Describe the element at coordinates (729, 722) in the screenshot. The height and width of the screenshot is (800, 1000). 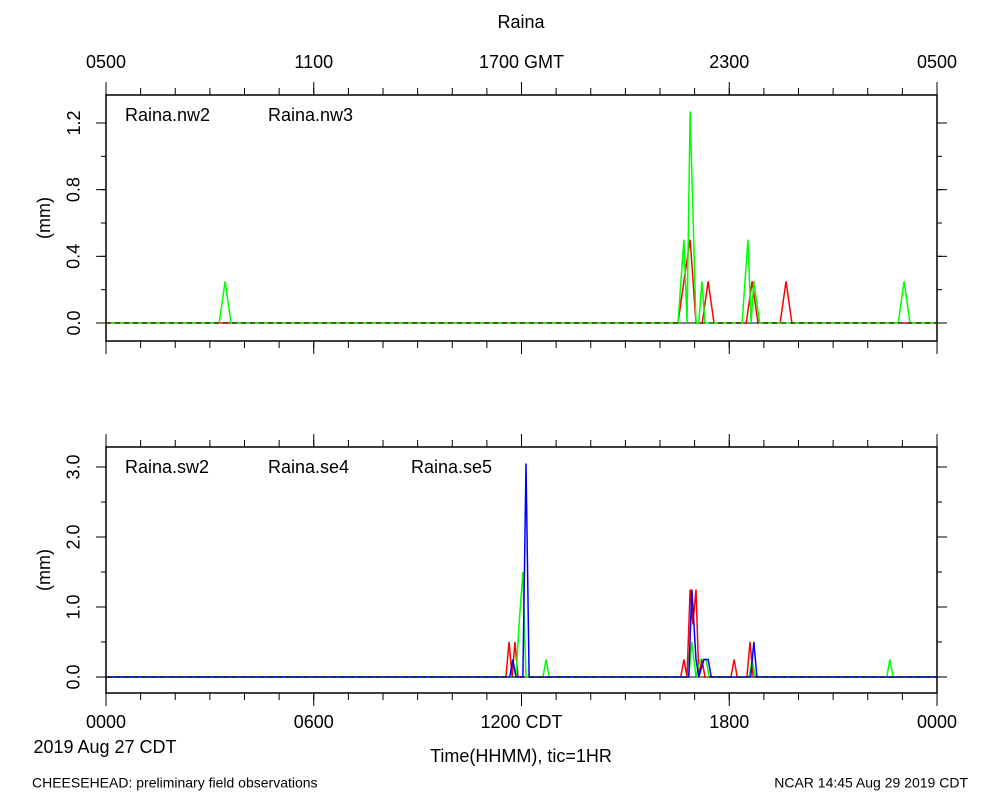
I see `x-tick-label: 1800` at that location.